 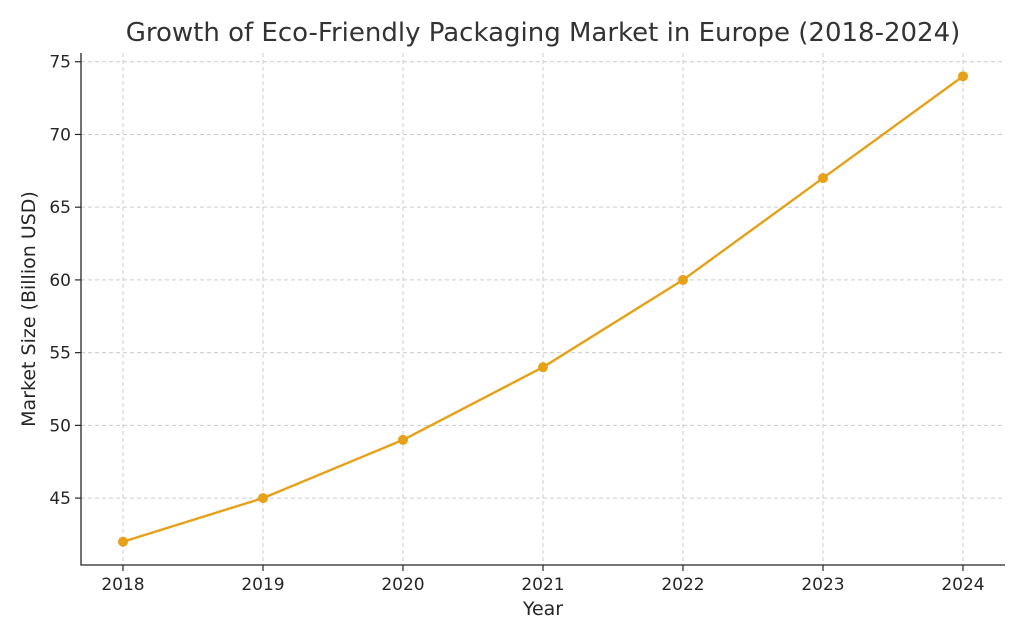 What do you see at coordinates (60, 208) in the screenshot?
I see `y-tick-label: 65` at bounding box center [60, 208].